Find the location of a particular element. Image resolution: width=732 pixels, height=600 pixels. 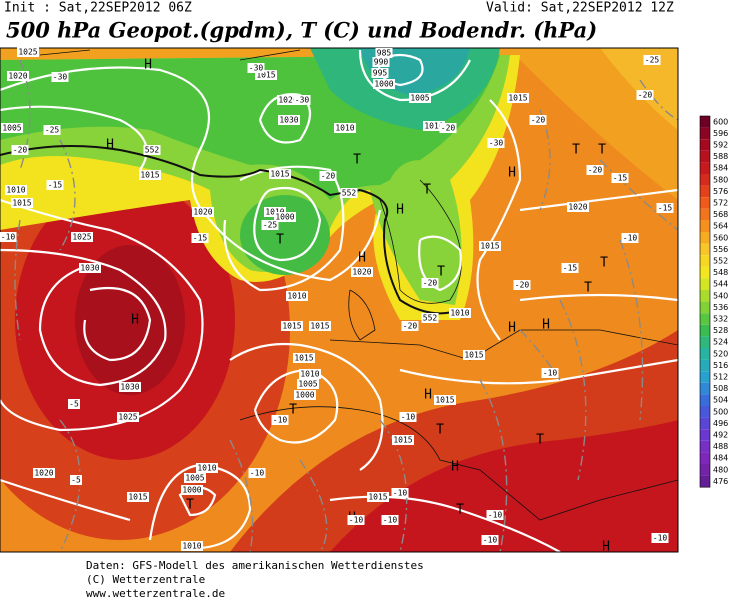

colorbar-label: 564 is located at coordinates (720, 226).